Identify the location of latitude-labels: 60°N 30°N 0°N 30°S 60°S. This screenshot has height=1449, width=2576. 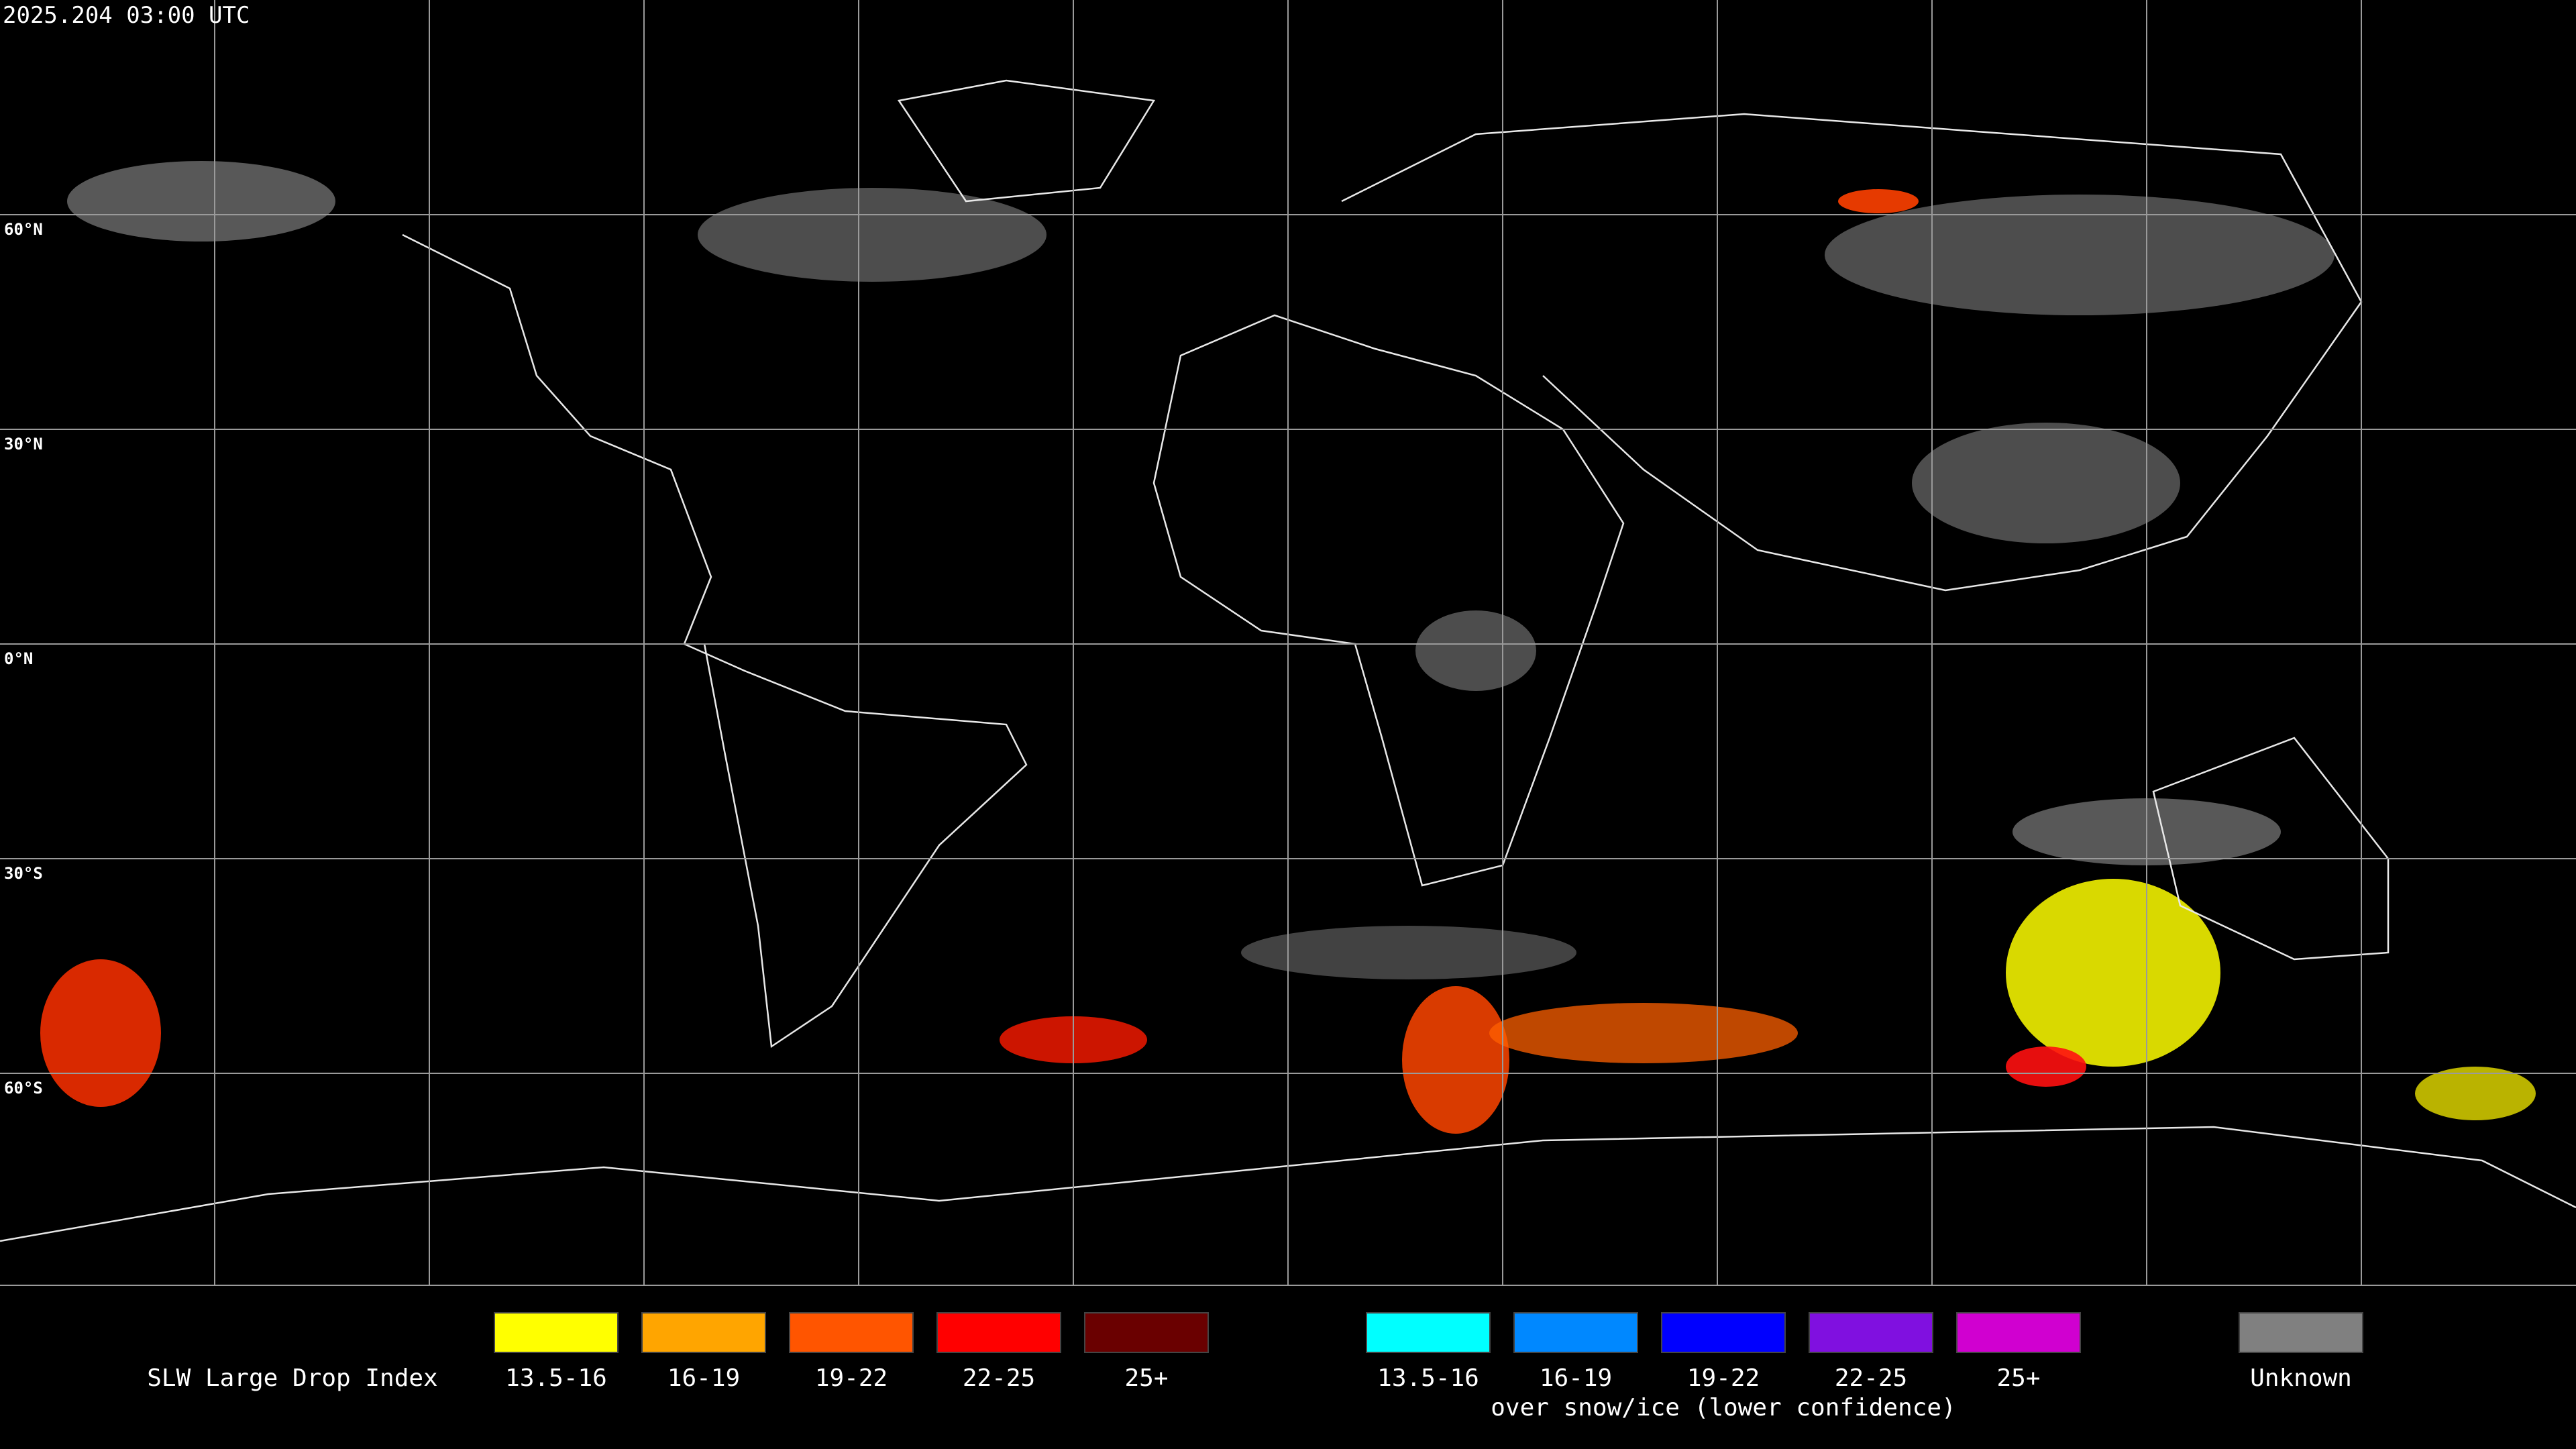
(23, 658).